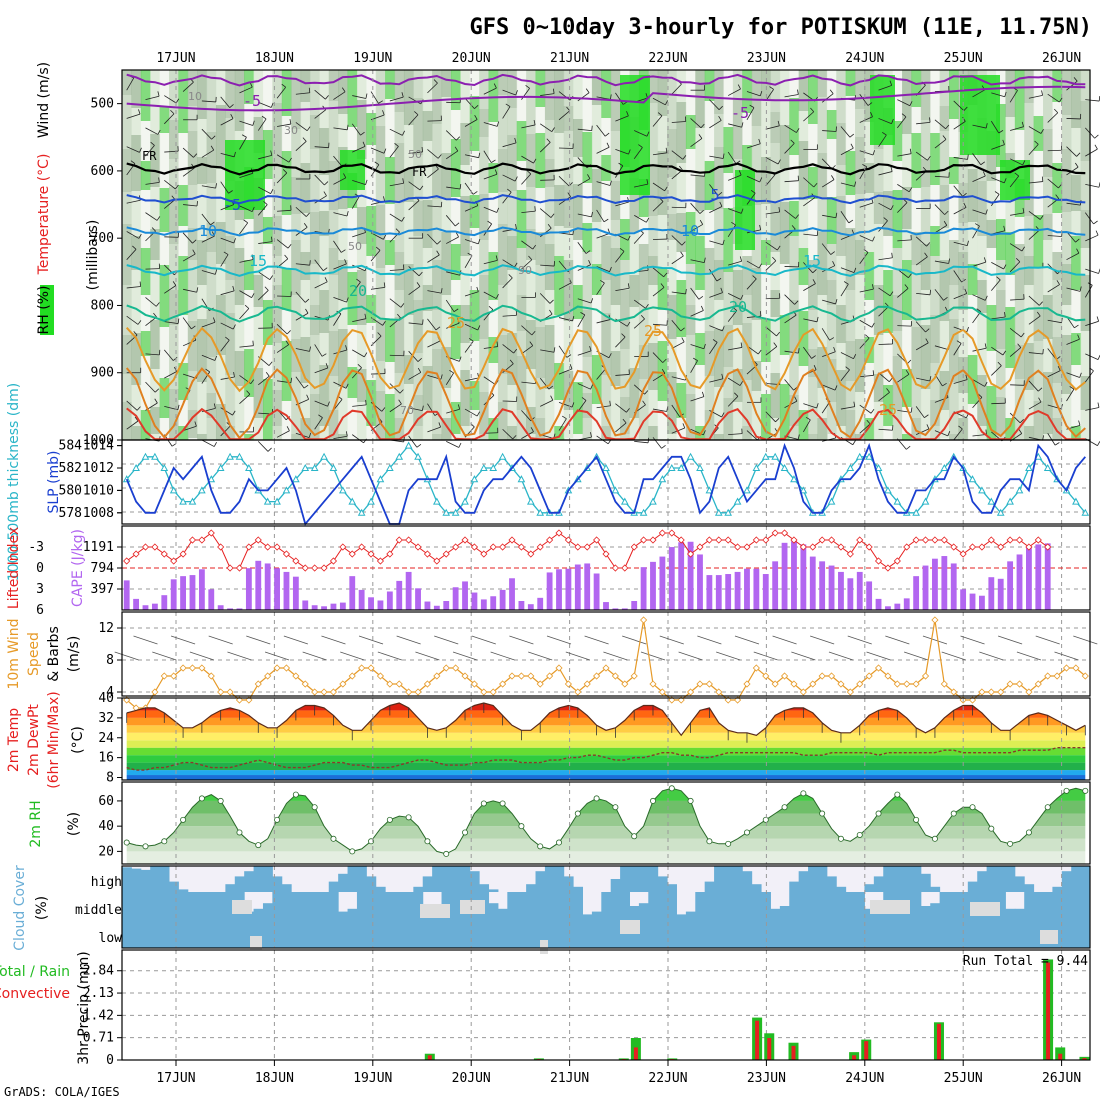 The height and width of the screenshot is (1100, 1100). What do you see at coordinates (98, 971) in the screenshot?
I see `precip-axis-tick-label: 2.84` at bounding box center [98, 971].